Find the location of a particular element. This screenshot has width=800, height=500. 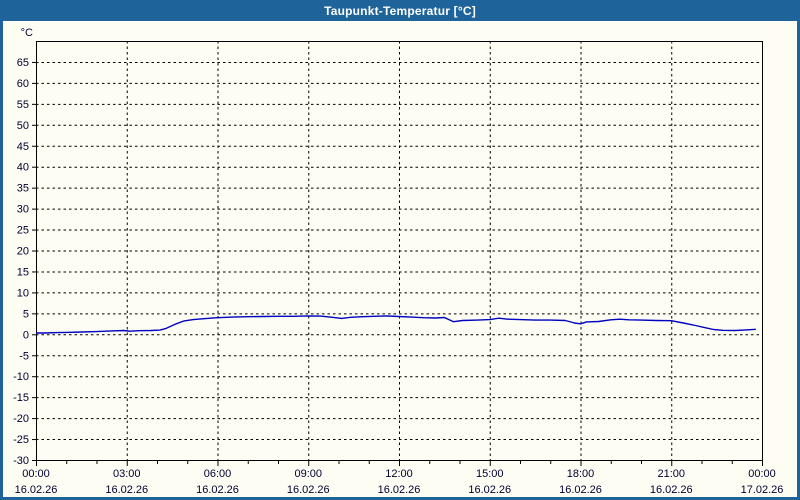

y-tick-label: 45 is located at coordinates (23, 147).